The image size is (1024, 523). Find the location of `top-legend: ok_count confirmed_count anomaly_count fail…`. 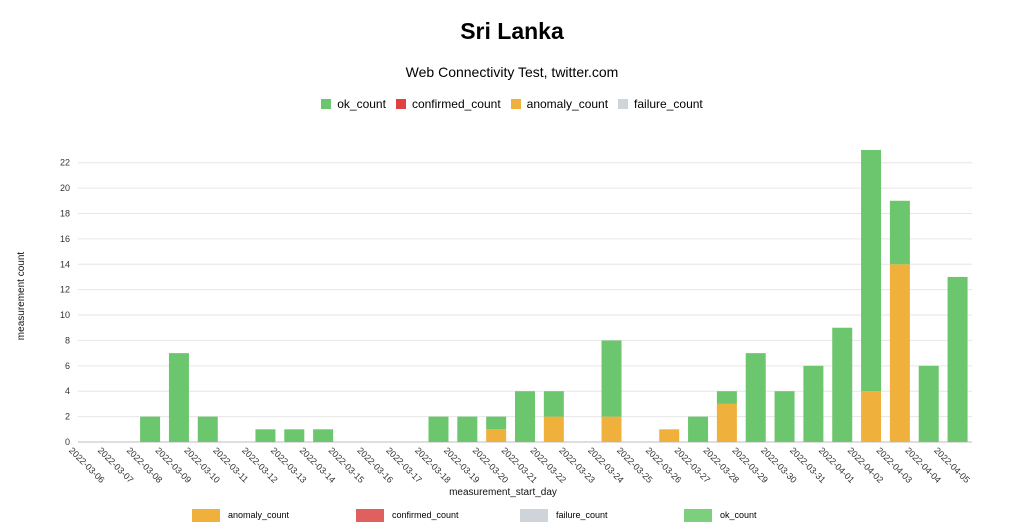

top-legend: ok_count confirmed_count anomaly_count fail… is located at coordinates (512, 103).